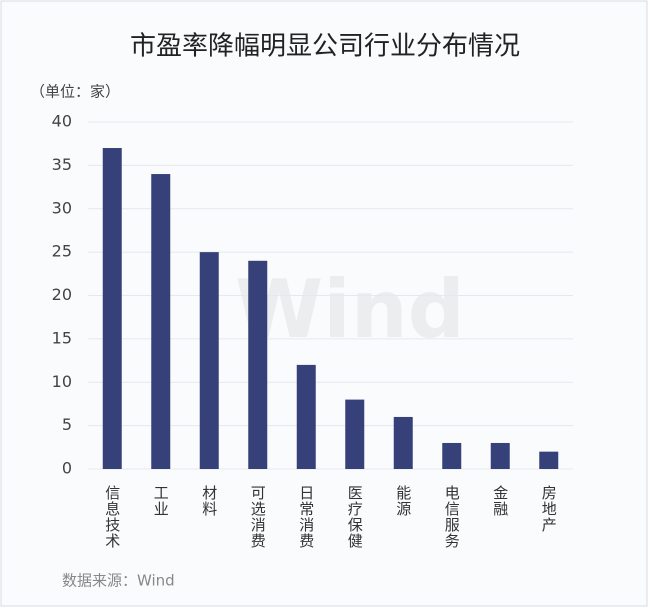  I want to click on x-tick-label: 可选消费, so click(258, 517).